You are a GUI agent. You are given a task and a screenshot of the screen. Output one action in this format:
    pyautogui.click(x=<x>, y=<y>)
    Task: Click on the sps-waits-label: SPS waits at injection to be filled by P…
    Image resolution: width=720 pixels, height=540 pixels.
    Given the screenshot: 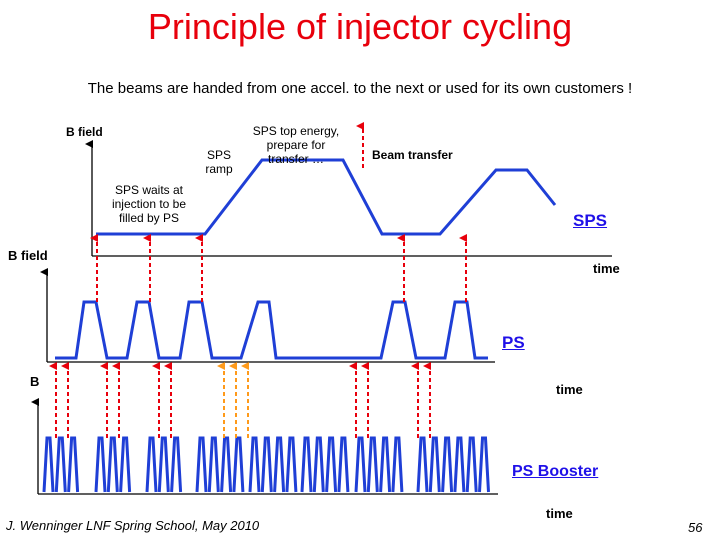 What is the action you would take?
    pyautogui.click(x=149, y=204)
    